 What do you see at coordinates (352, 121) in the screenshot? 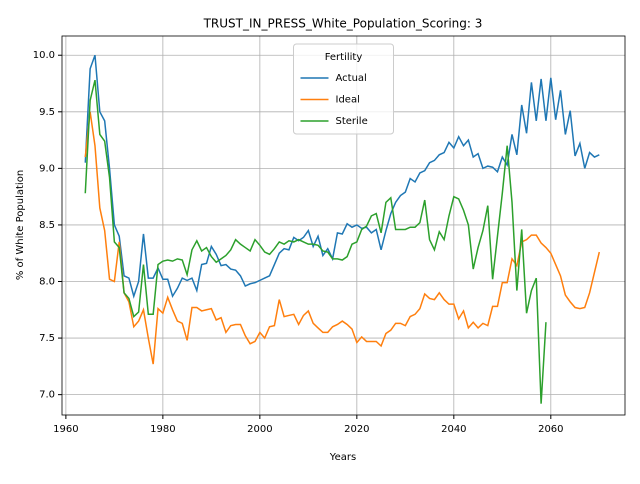
I see `legend-label: Sterile` at bounding box center [352, 121].